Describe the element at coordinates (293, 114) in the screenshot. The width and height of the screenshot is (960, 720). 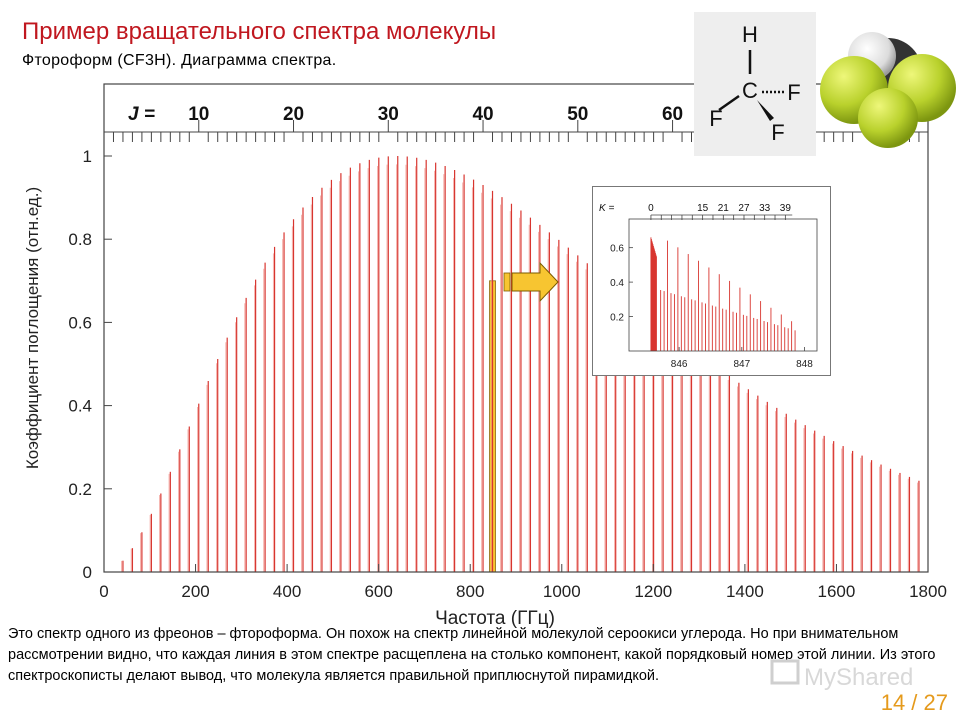
I see `j-tick-label: 20` at that location.